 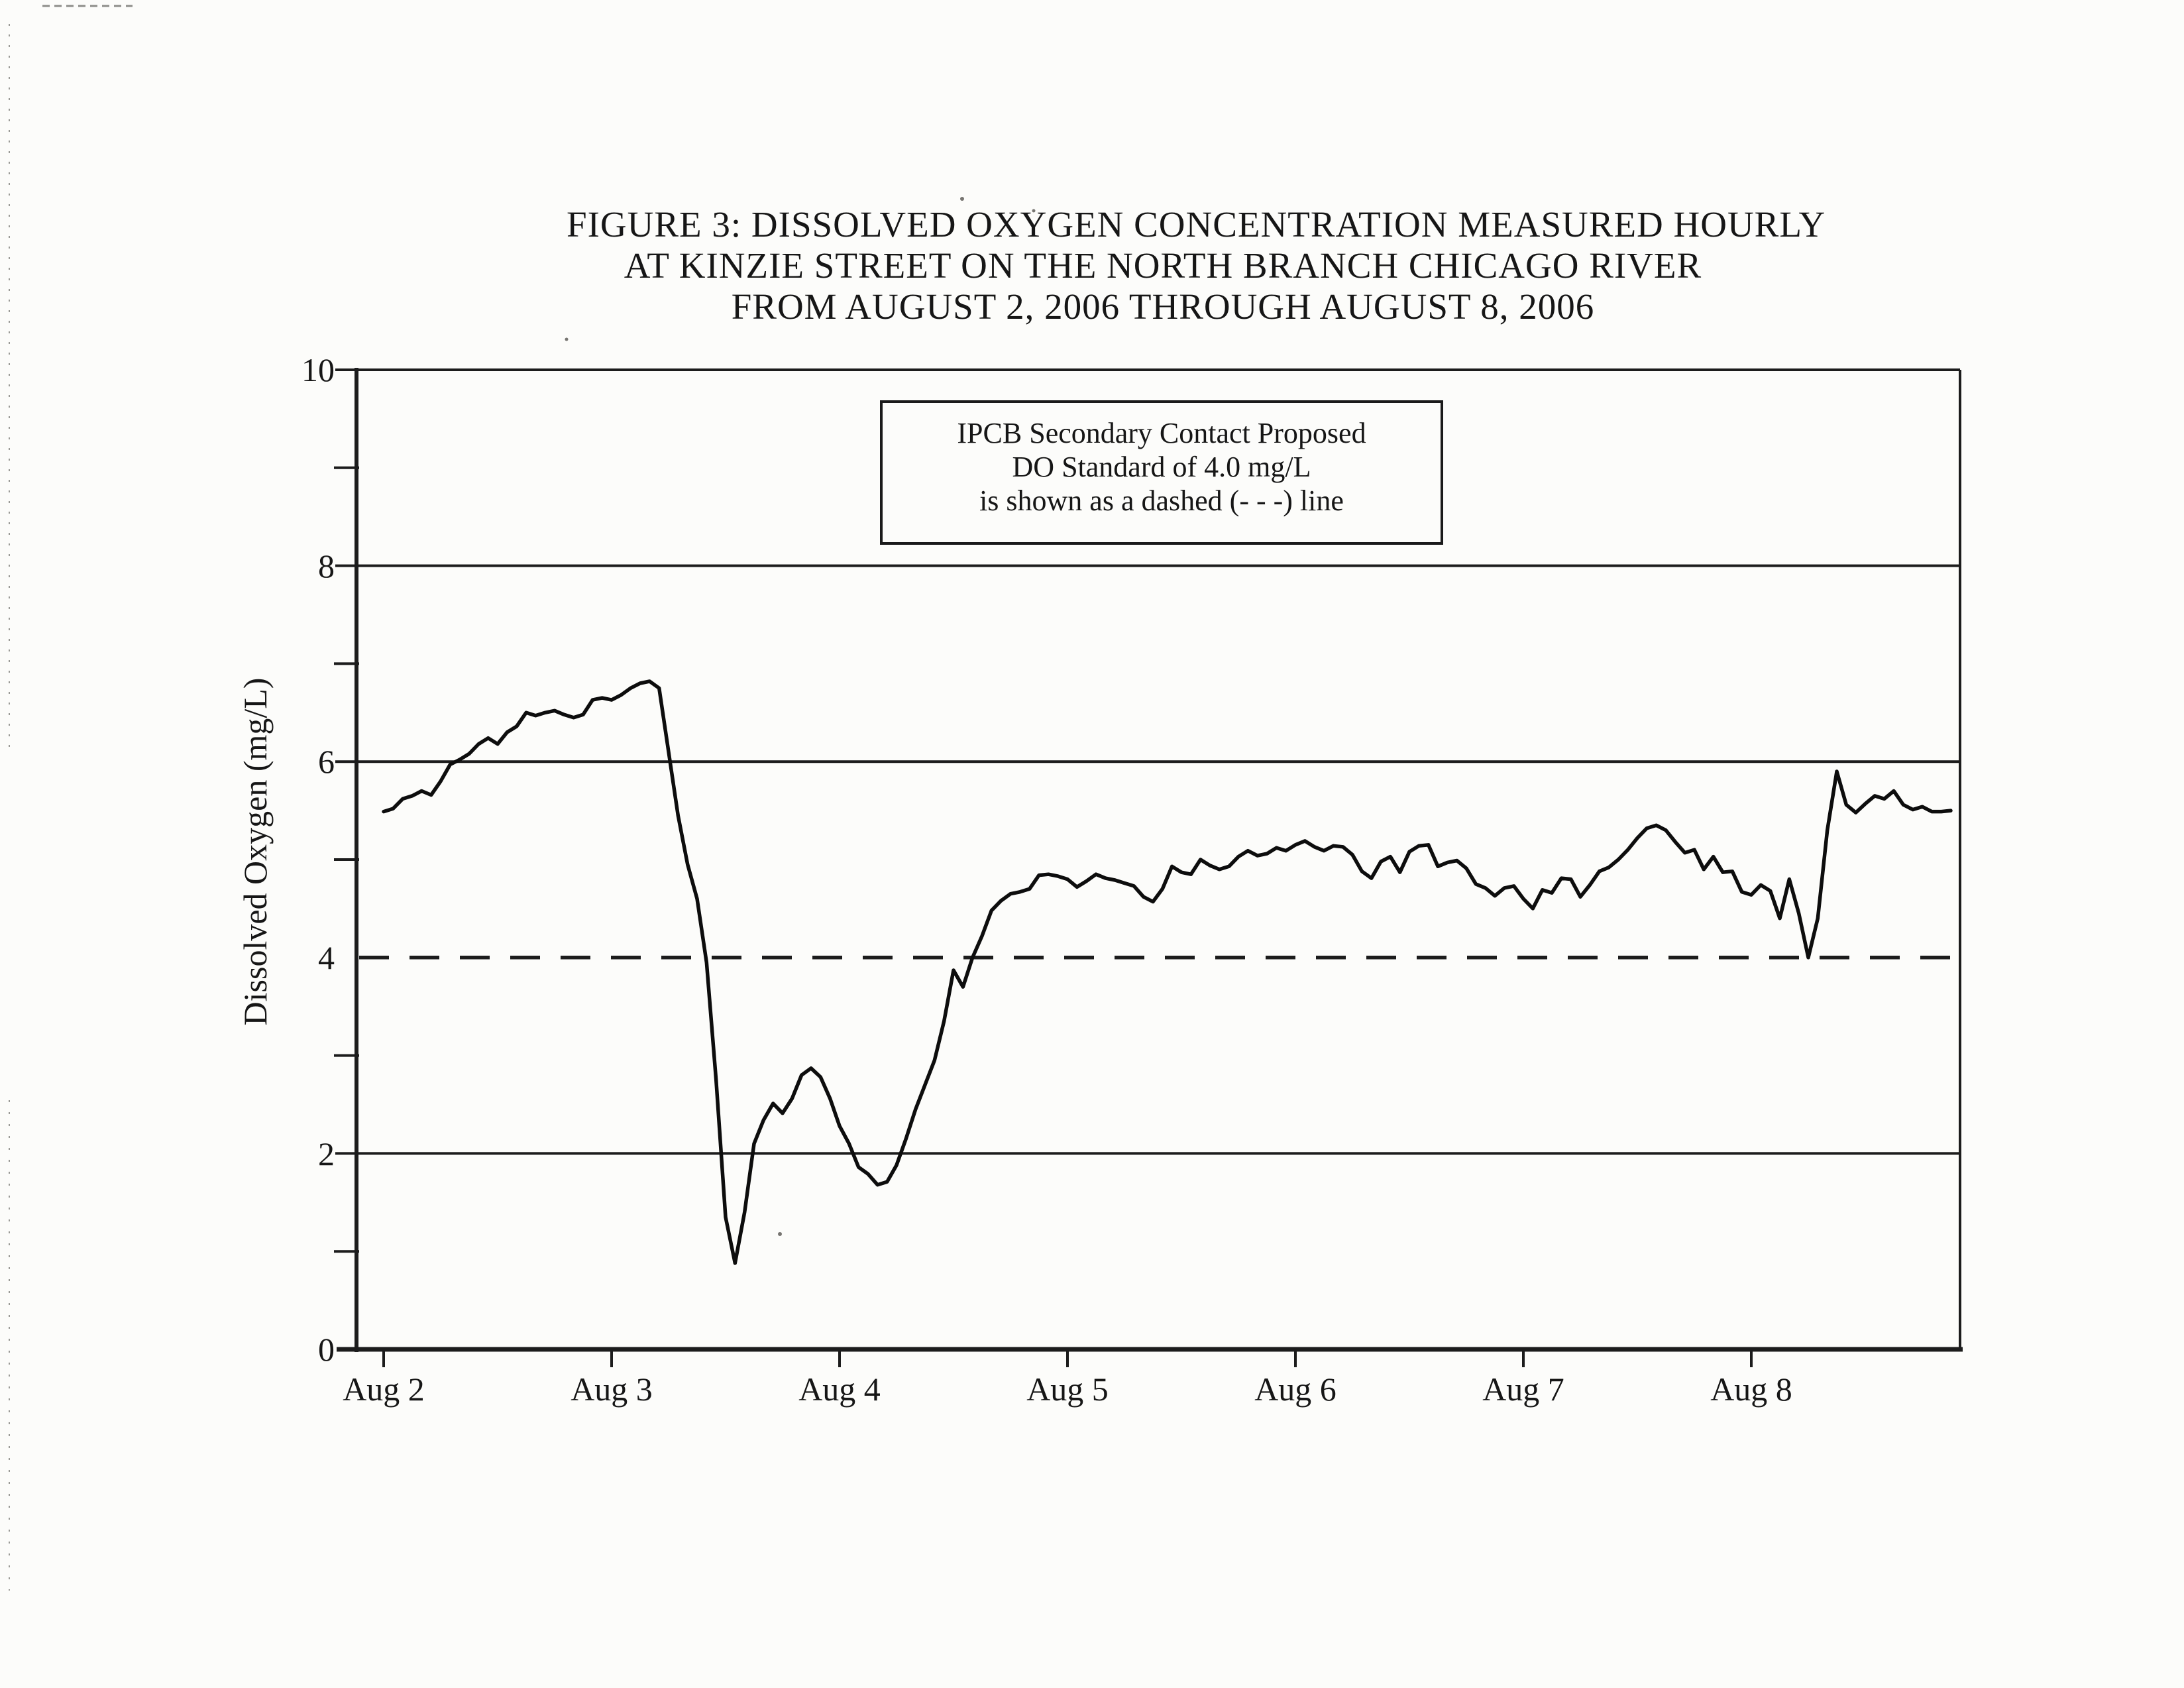 I want to click on x-tick-label-aug4: Aug 4, so click(x=839, y=1390).